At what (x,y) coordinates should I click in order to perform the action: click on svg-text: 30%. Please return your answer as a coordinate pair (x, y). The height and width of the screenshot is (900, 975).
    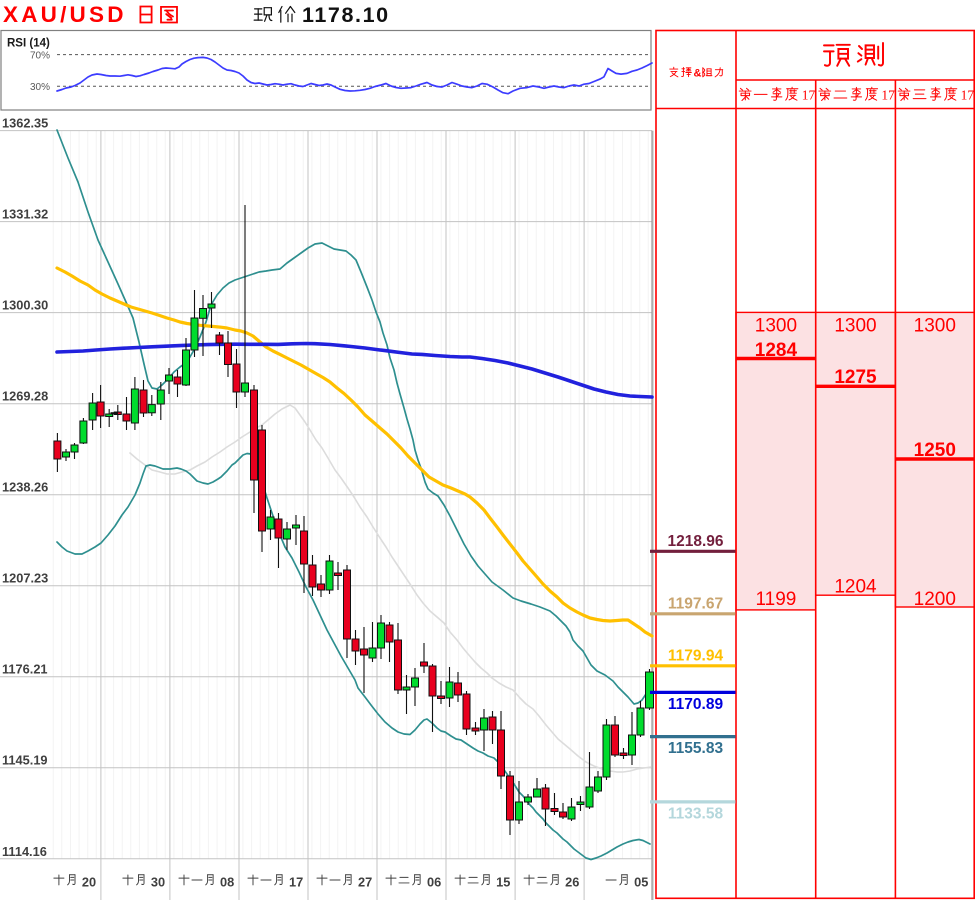
    Looking at the image, I should click on (40, 87).